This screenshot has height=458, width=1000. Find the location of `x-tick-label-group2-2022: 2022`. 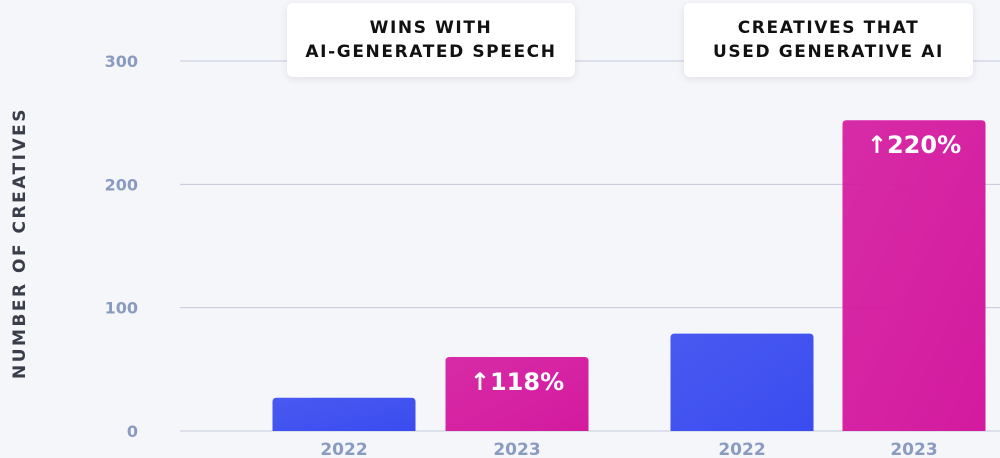

x-tick-label-group2-2022: 2022 is located at coordinates (741, 449).